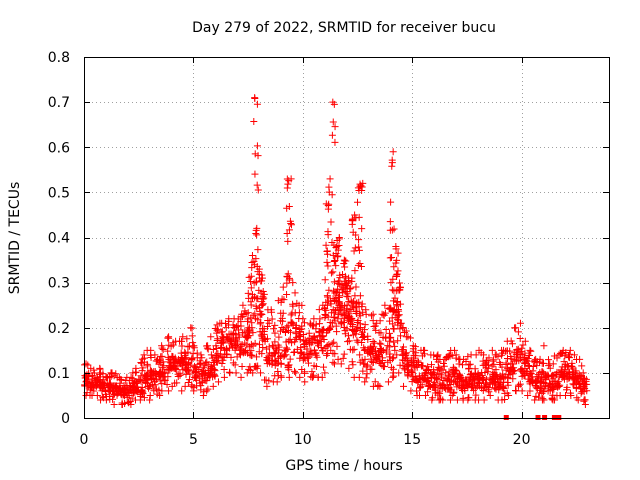  Describe the element at coordinates (522, 440) in the screenshot. I see `x-tick-label: 20` at that location.